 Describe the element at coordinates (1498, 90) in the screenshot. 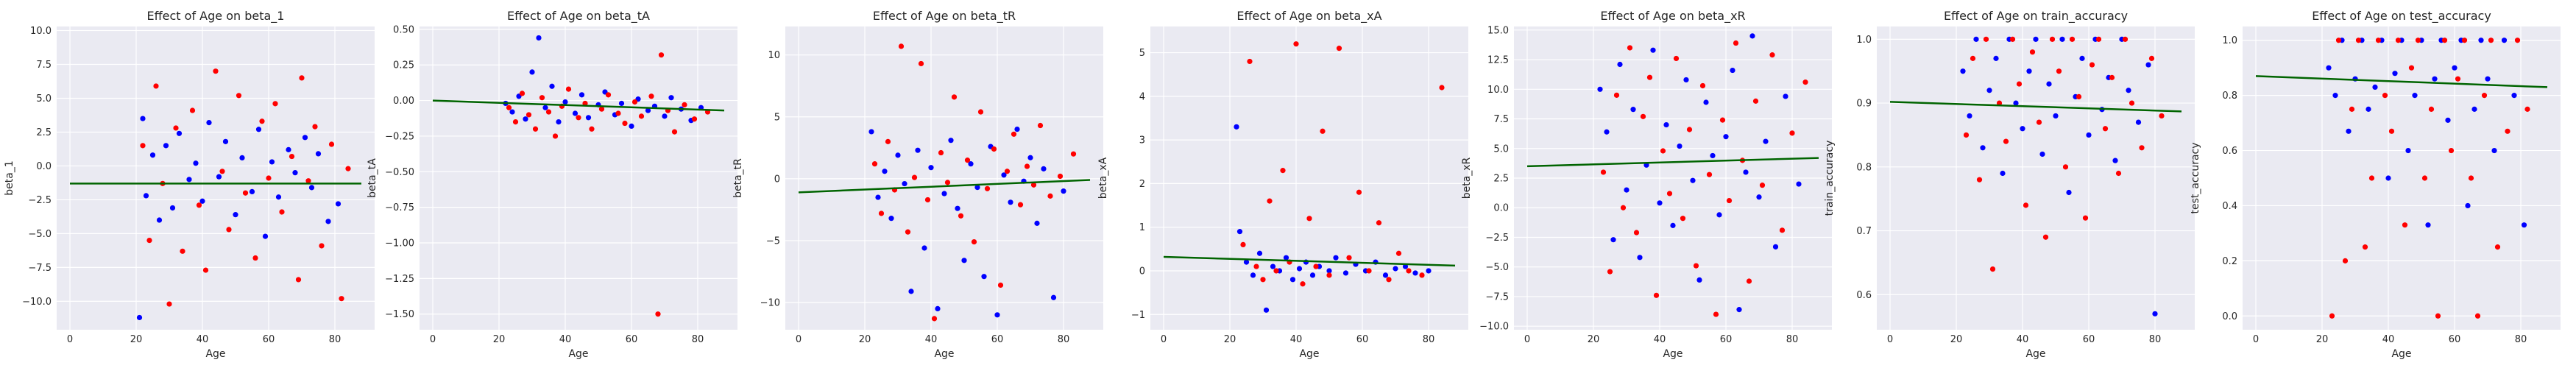

I see `y-tick-label: 10.0` at that location.